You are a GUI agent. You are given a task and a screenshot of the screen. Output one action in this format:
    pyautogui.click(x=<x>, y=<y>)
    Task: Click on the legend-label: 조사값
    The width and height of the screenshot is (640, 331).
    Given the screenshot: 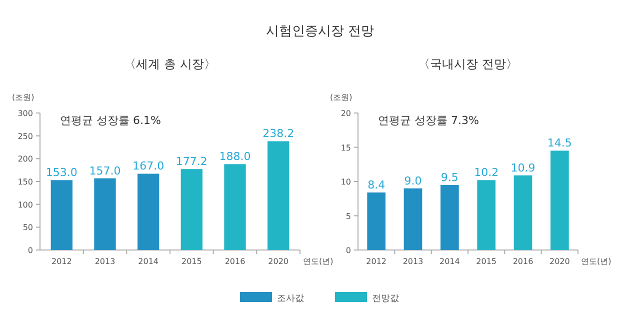 What is the action you would take?
    pyautogui.click(x=290, y=299)
    